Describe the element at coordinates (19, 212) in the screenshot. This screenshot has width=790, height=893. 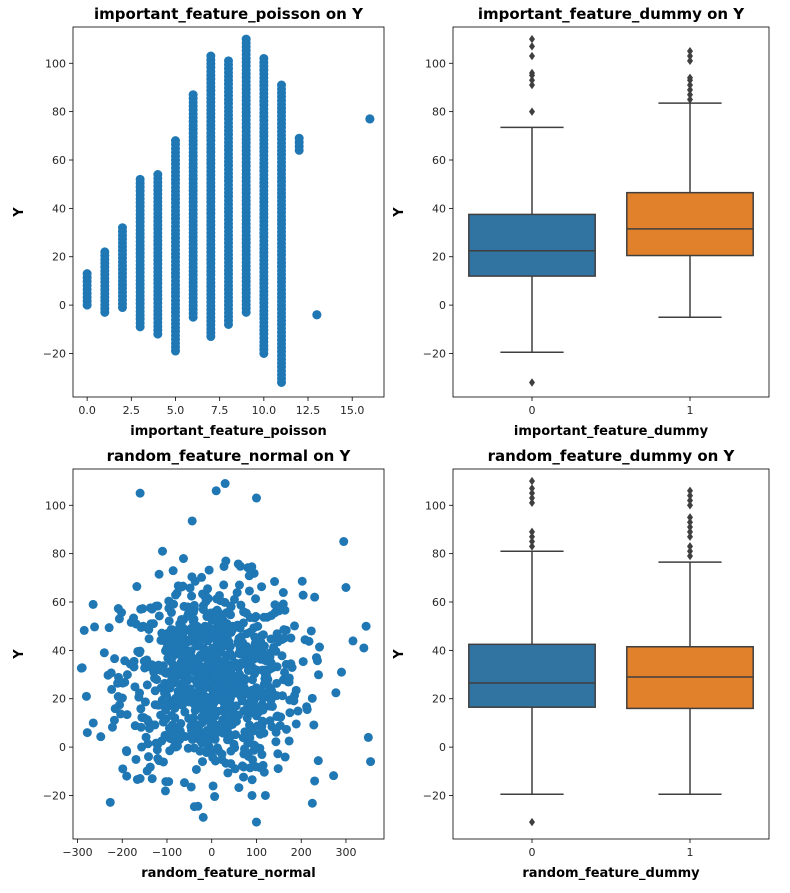
I see `y-axis-label: Y` at that location.